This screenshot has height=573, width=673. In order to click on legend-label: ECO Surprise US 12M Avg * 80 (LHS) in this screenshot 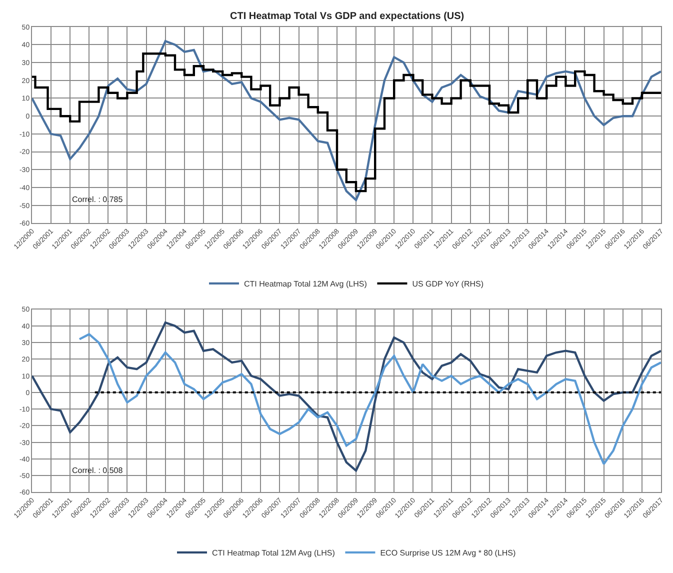, I will do `click(448, 553)`.